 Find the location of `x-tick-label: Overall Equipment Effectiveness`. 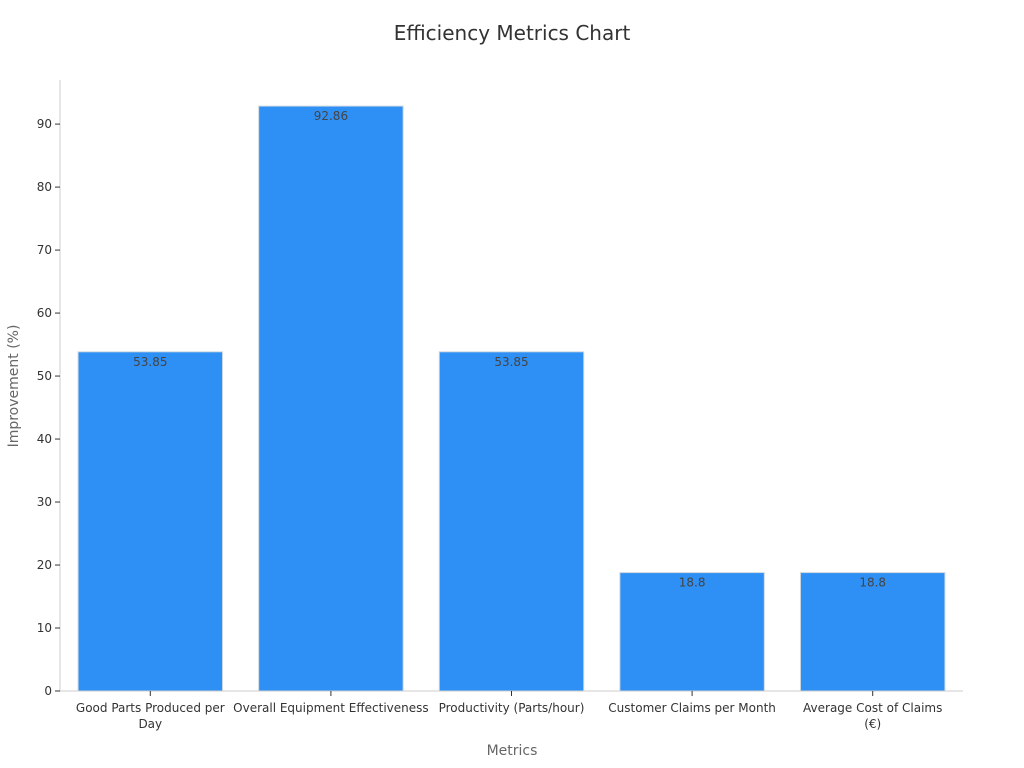

x-tick-label: Overall Equipment Effectiveness is located at coordinates (331, 708).